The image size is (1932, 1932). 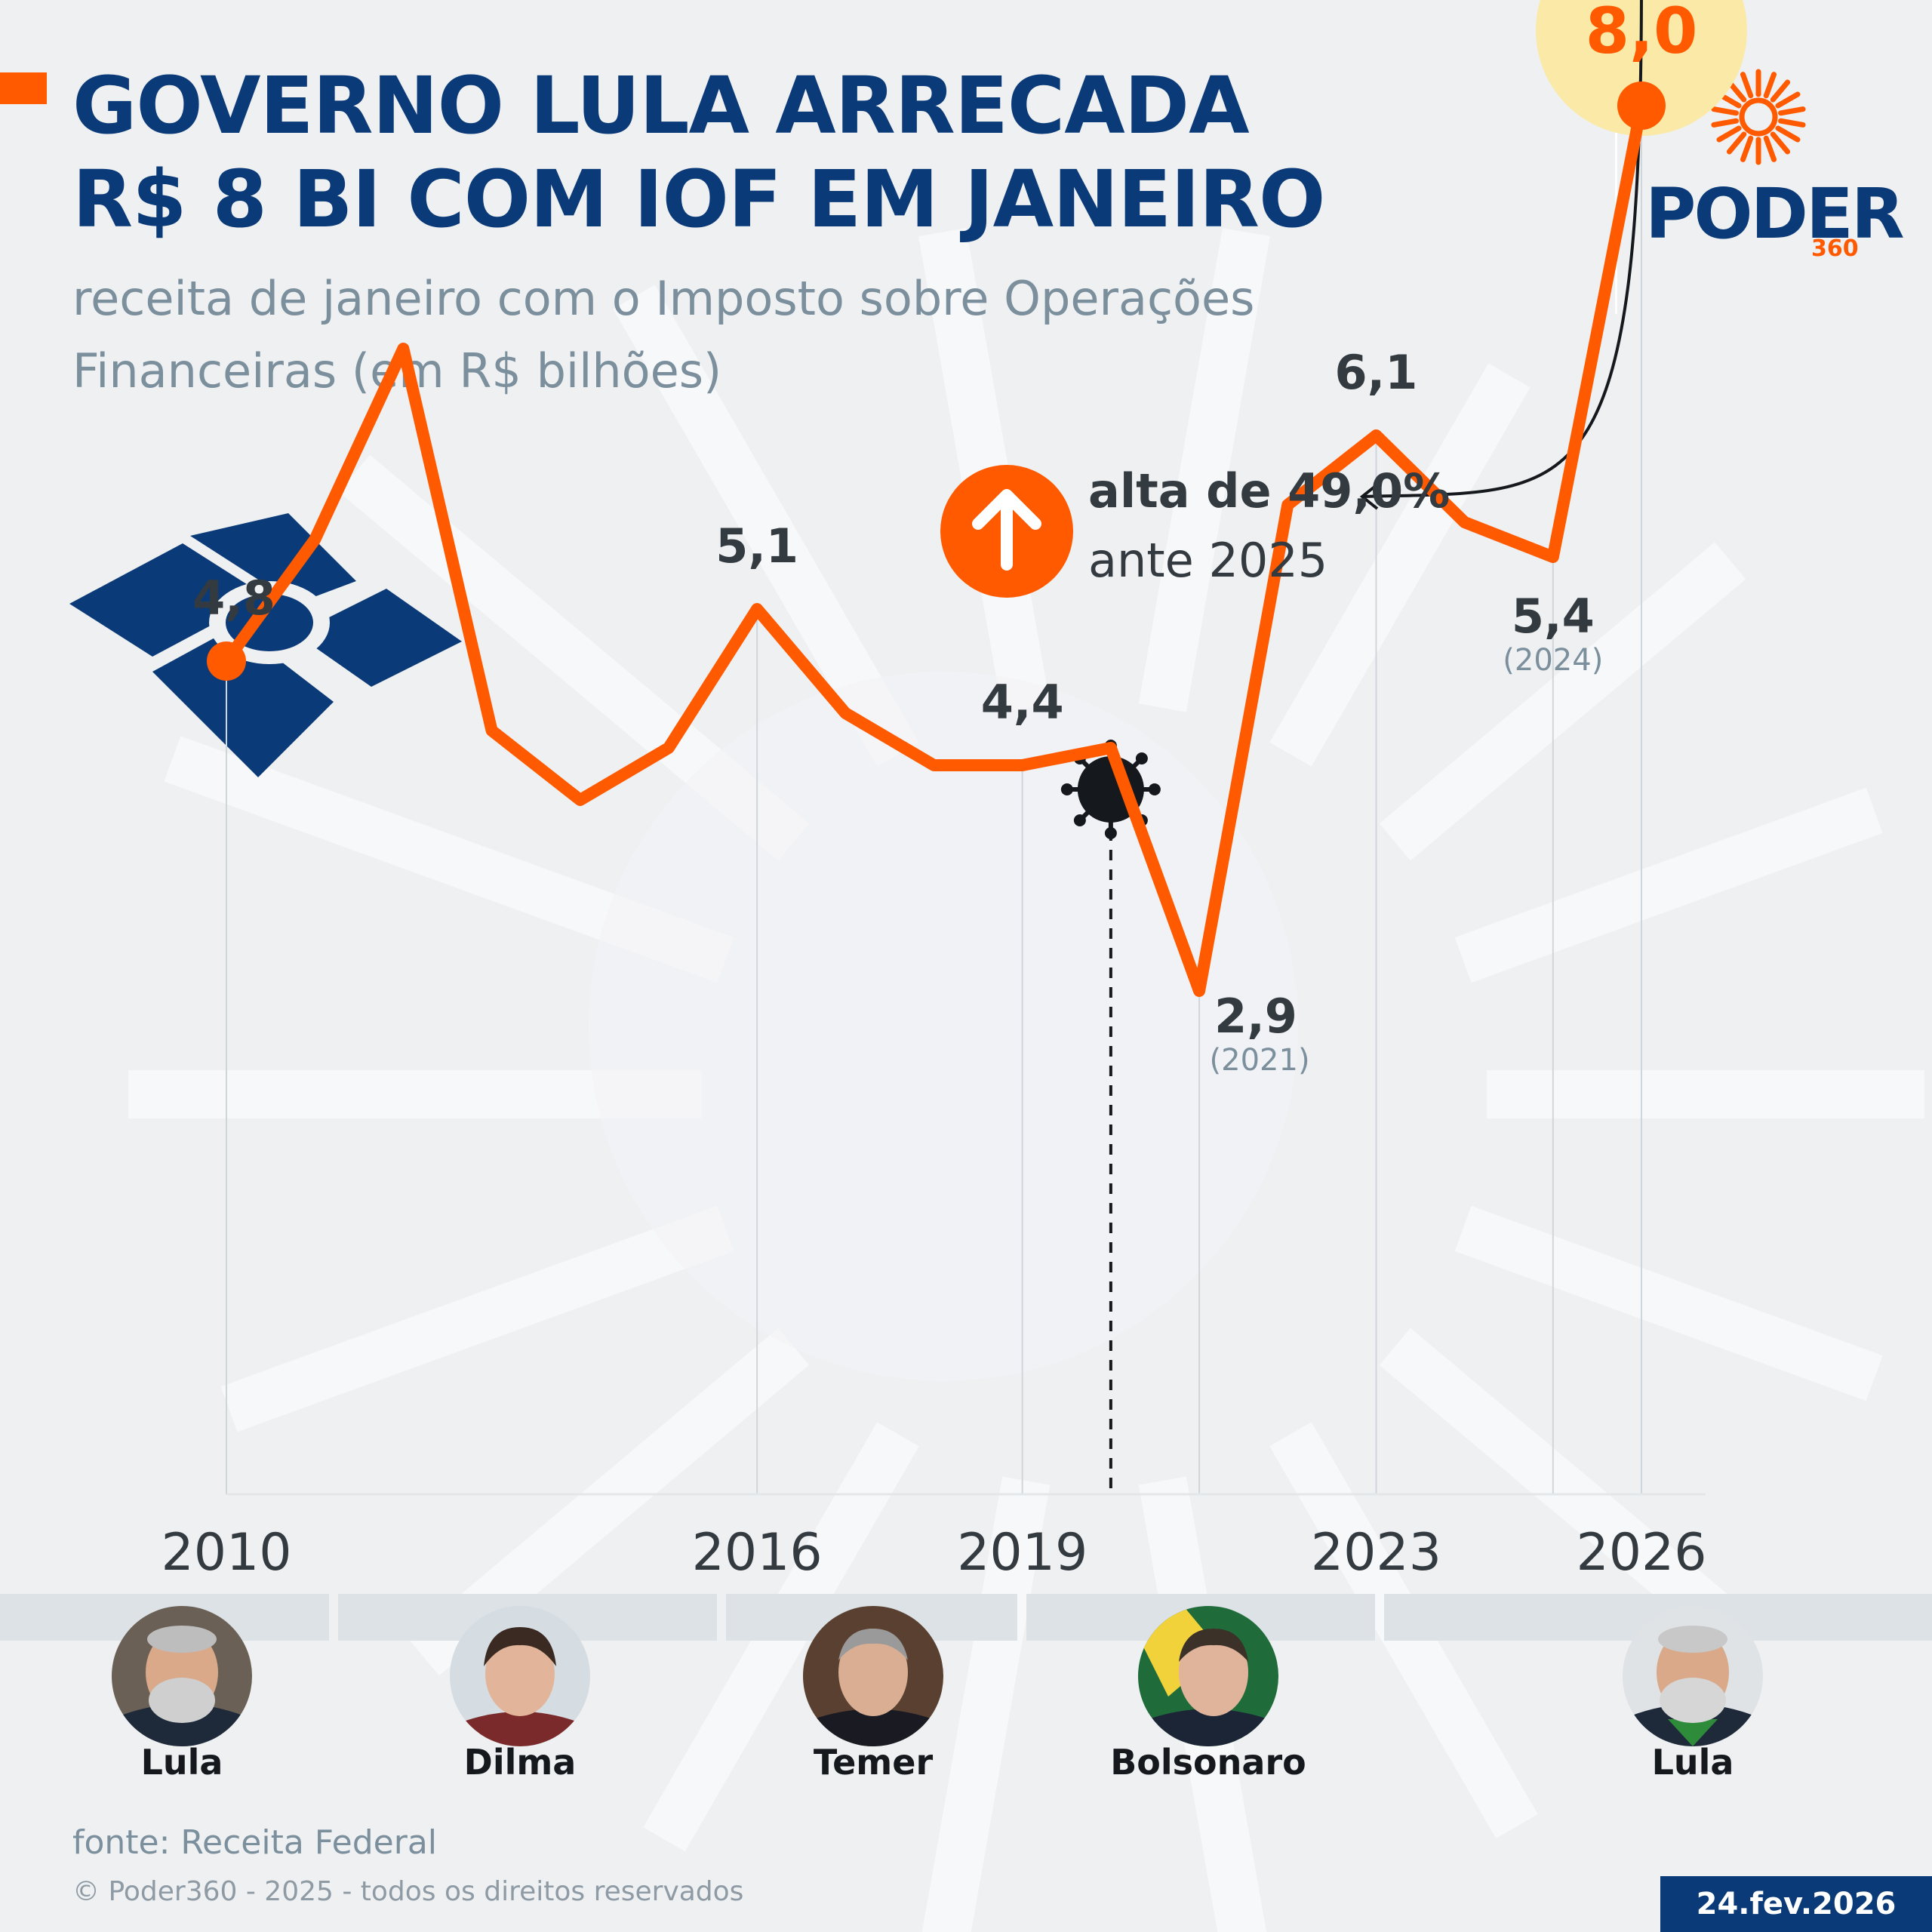 What do you see at coordinates (873, 1762) in the screenshot?
I see `president-name-temer: Temer` at bounding box center [873, 1762].